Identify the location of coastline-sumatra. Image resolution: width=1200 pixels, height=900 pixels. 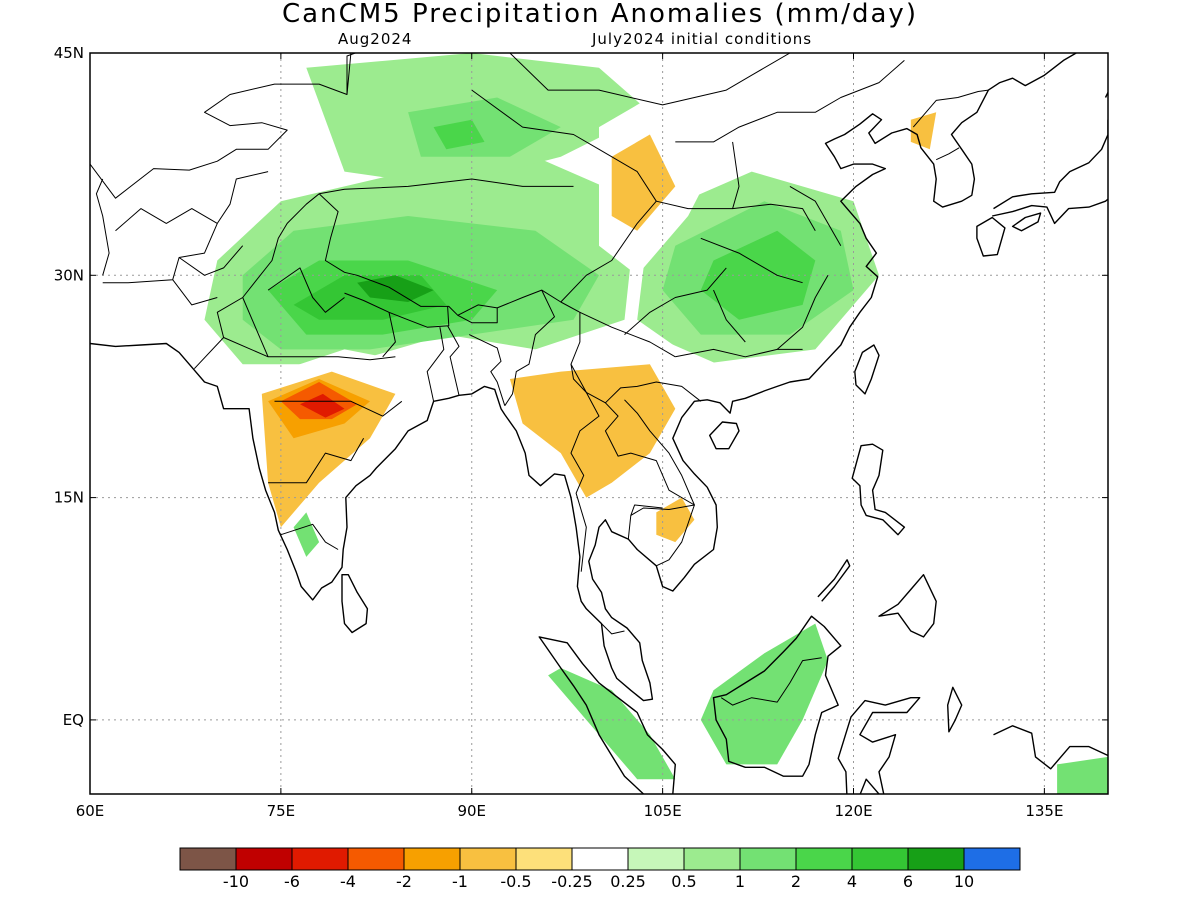
(607, 715).